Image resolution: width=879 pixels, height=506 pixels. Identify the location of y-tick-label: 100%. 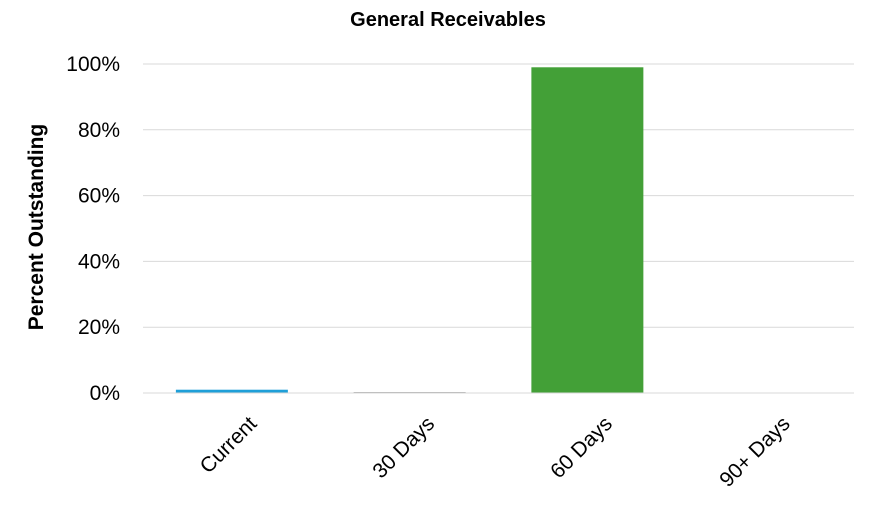
(93, 64).